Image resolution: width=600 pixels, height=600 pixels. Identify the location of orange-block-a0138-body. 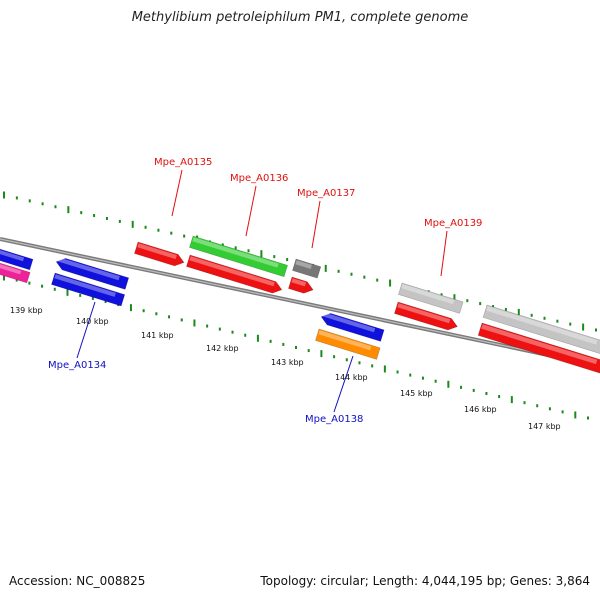
(348, 344).